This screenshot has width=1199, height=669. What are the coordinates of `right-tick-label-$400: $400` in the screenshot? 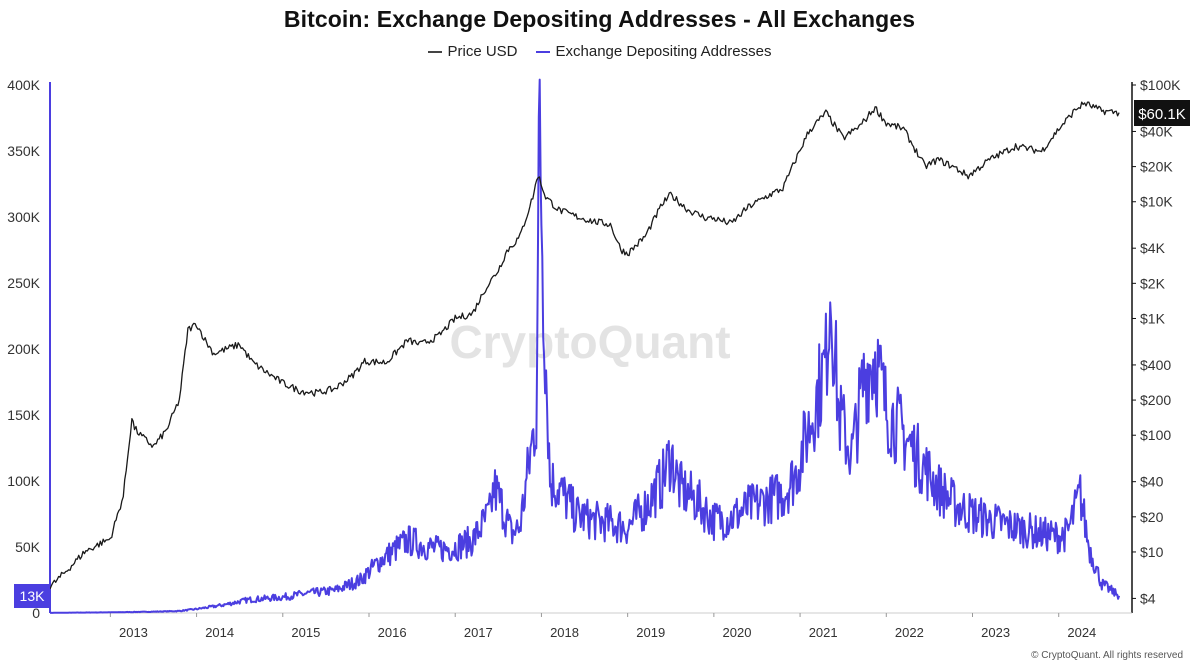 It's located at (1155, 365).